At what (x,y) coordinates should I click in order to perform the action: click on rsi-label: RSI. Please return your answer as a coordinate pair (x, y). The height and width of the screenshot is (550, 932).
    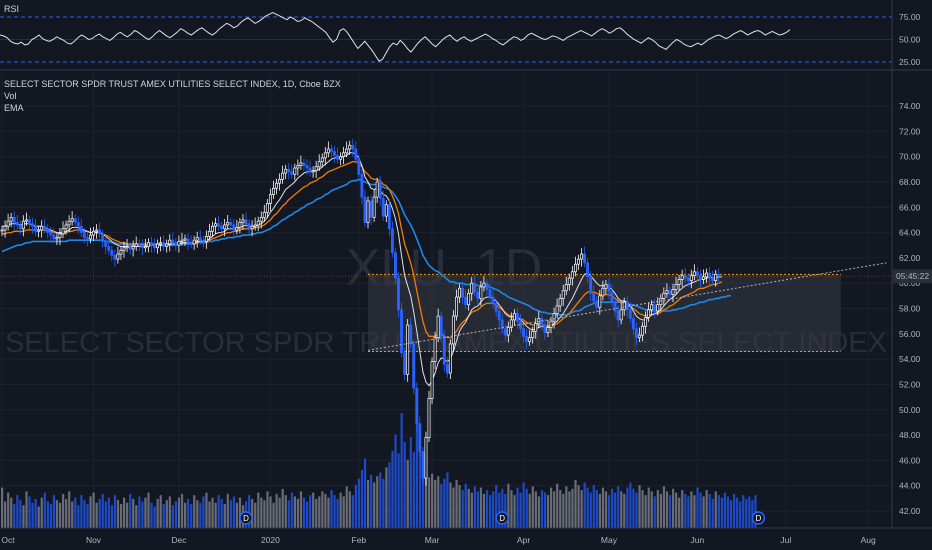
    Looking at the image, I should click on (12, 9).